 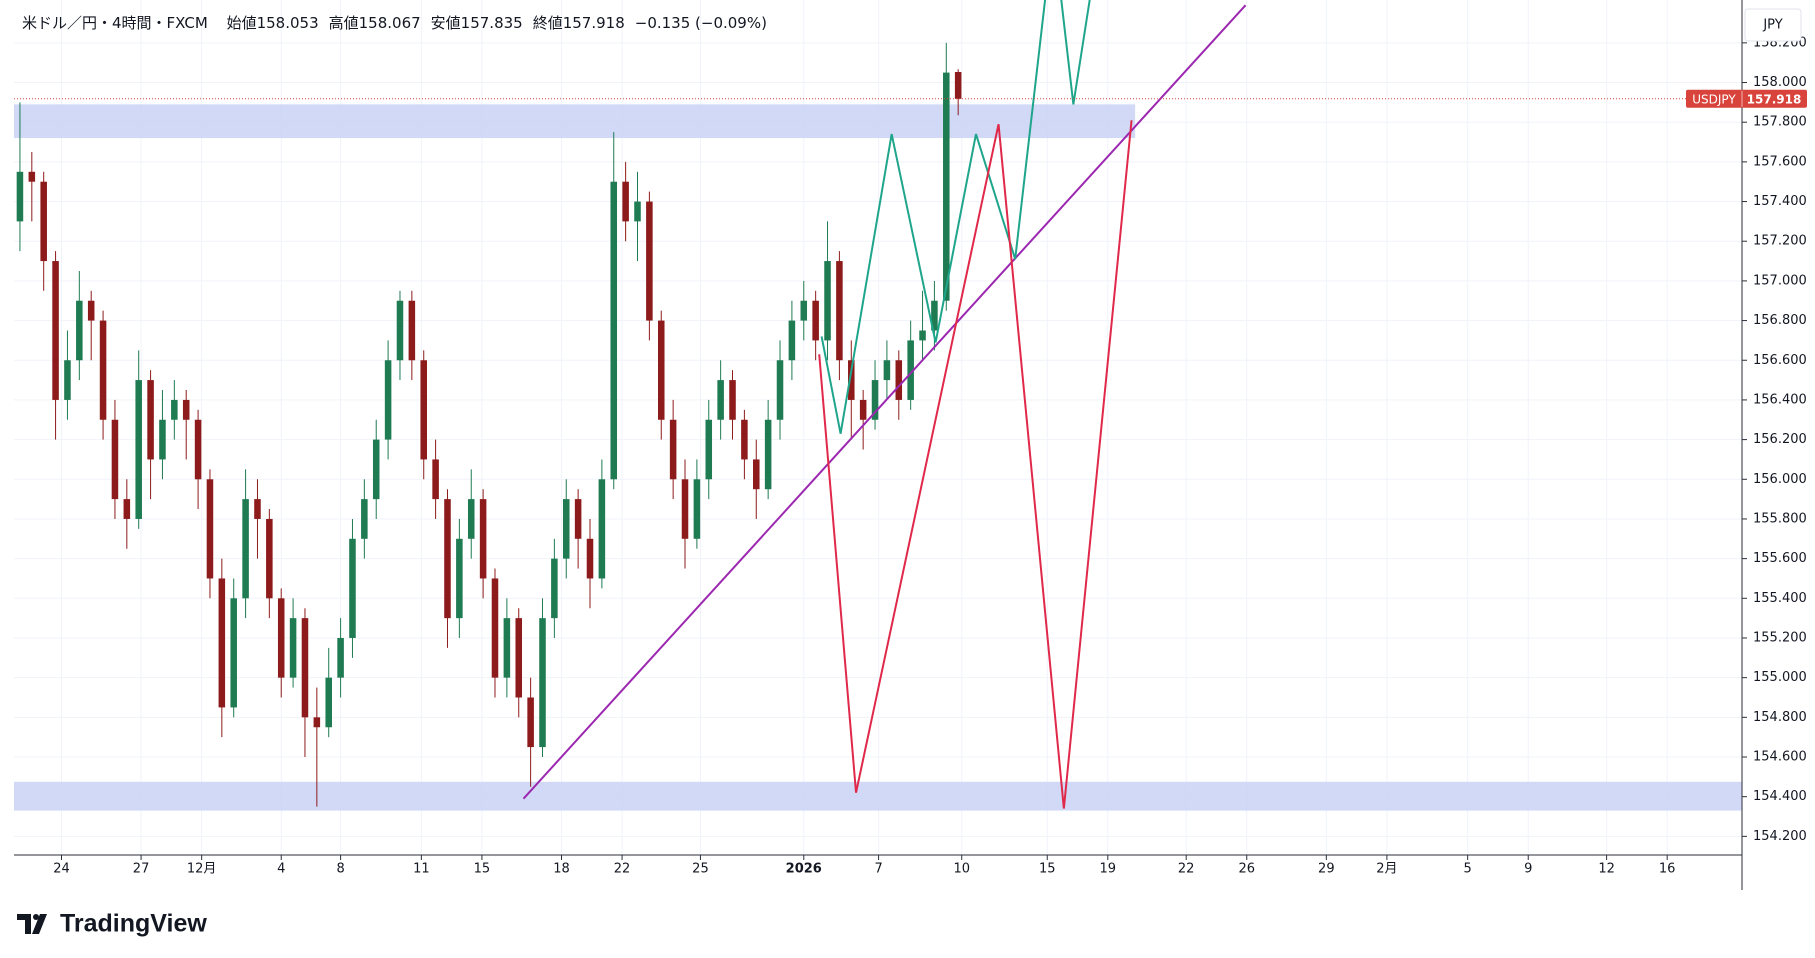 I want to click on y-tick-label: 154.800, so click(x=1780, y=717).